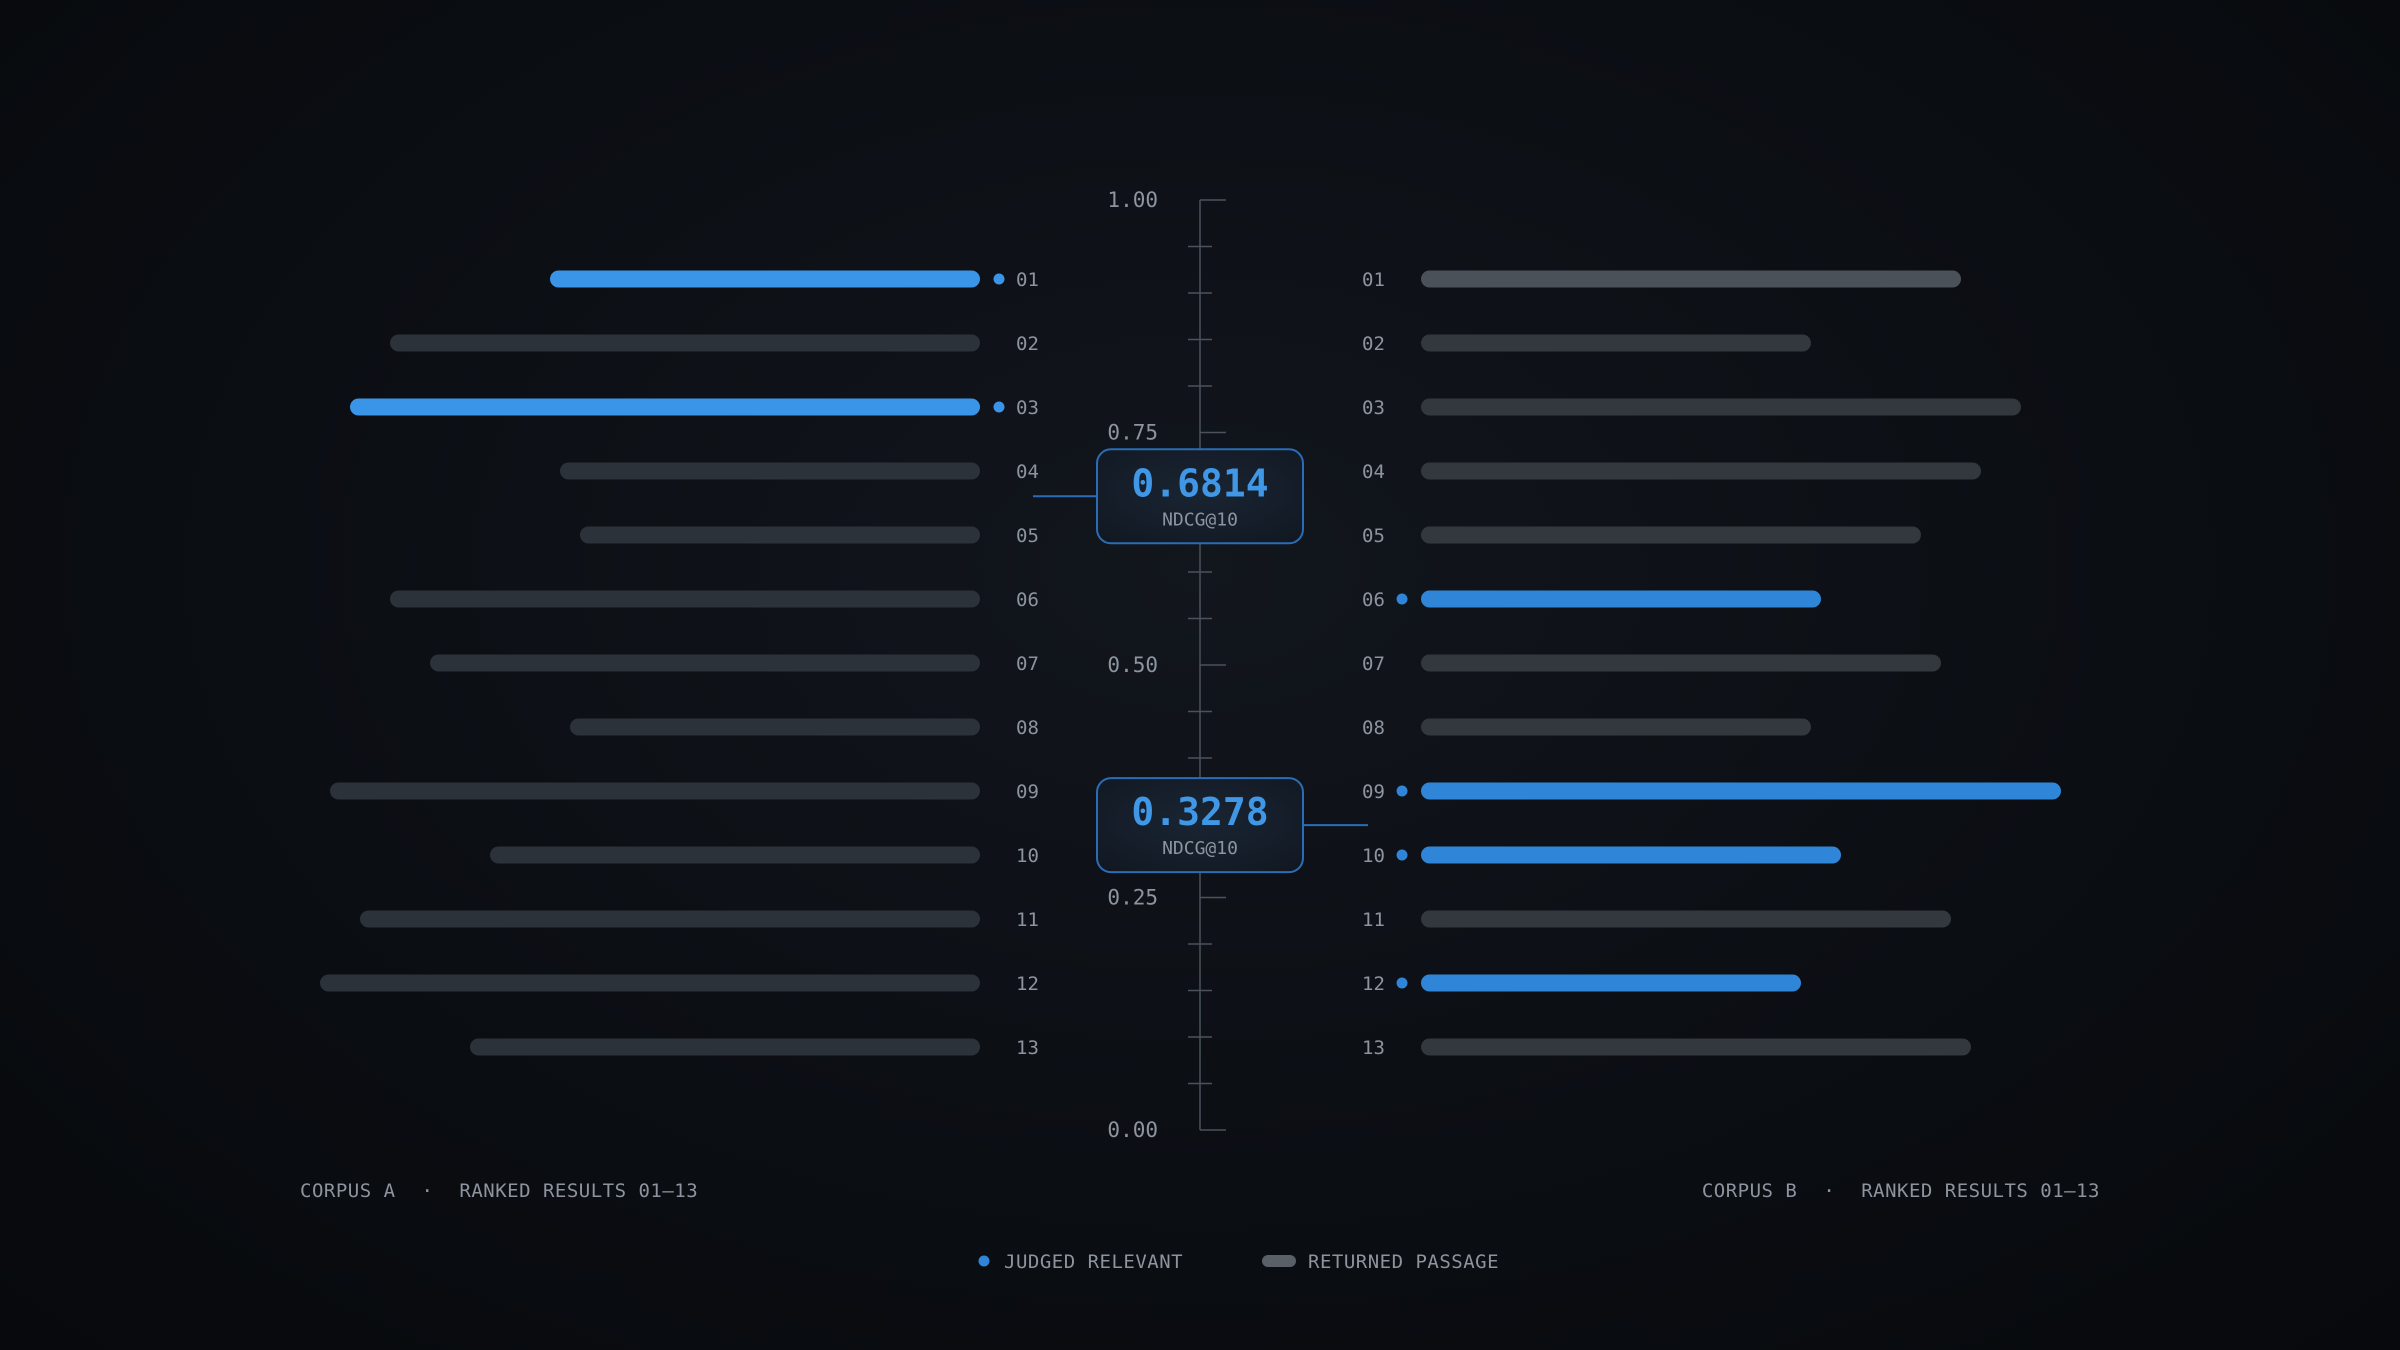  What do you see at coordinates (1403, 1262) in the screenshot?
I see `legend-returned-label: RETURNED PASSAGE` at bounding box center [1403, 1262].